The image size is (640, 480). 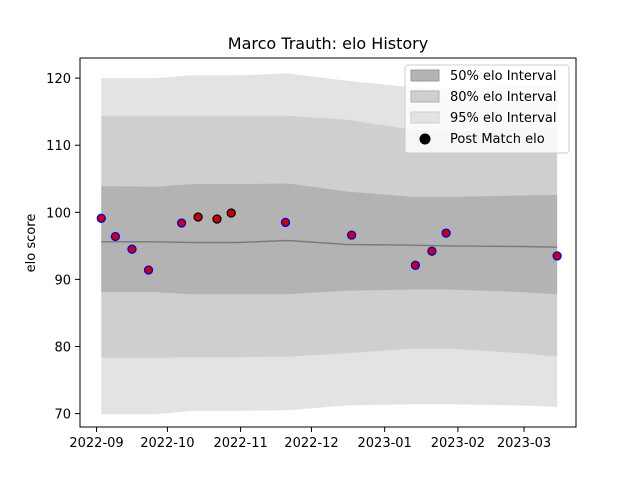 I want to click on post-match-points, so click(x=329, y=241).